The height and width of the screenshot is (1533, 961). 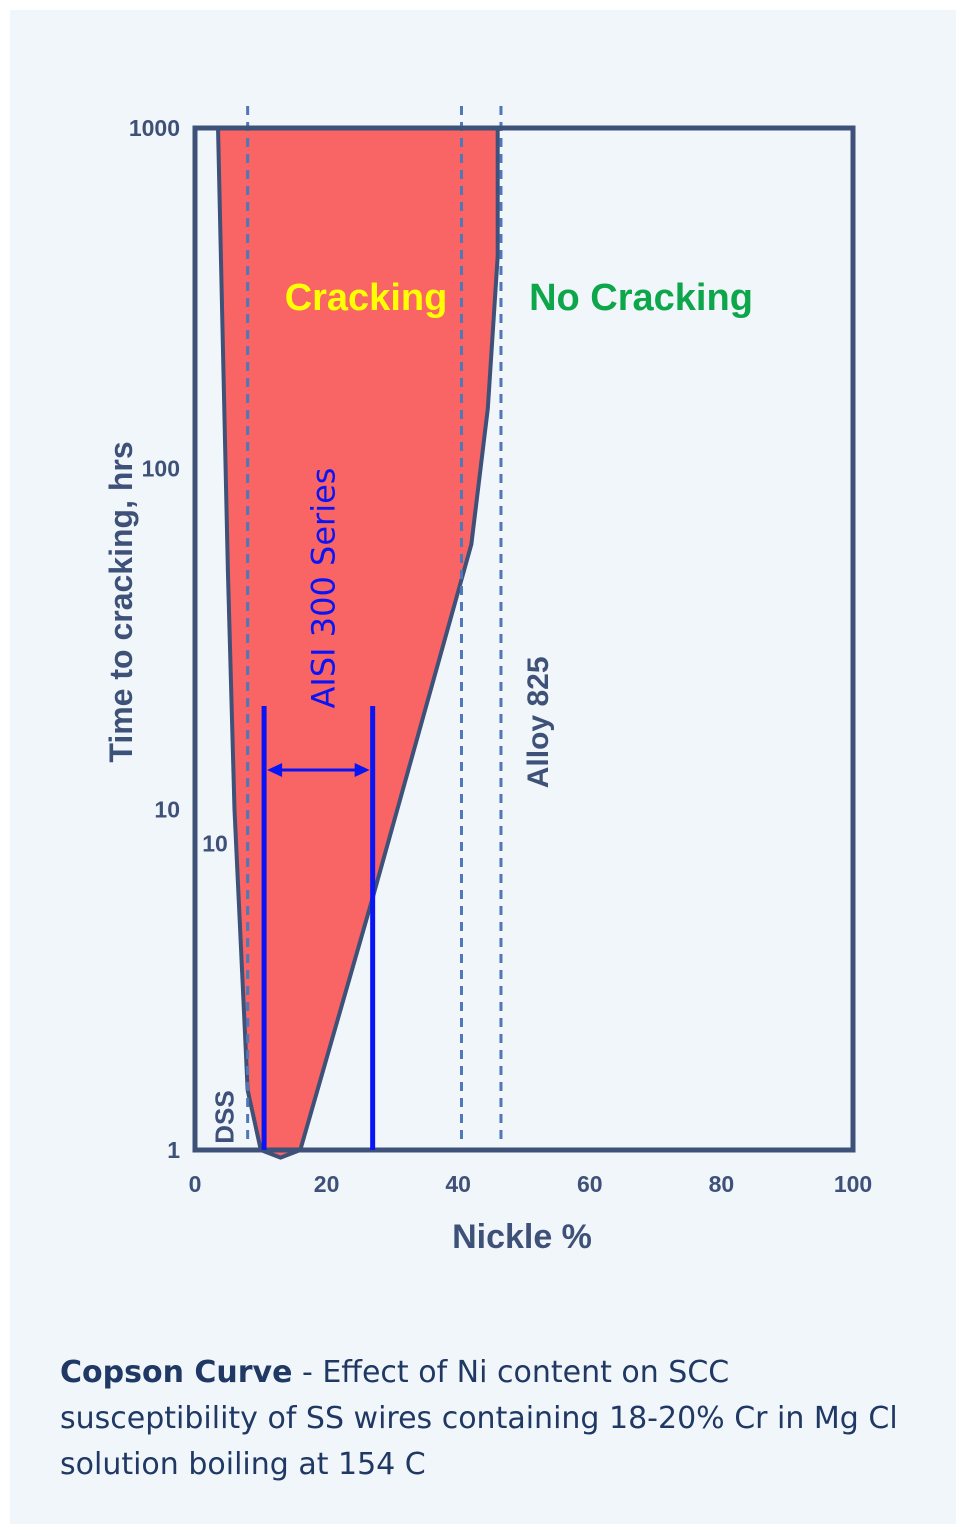 I want to click on x-tick-label: 40, so click(x=458, y=1184).